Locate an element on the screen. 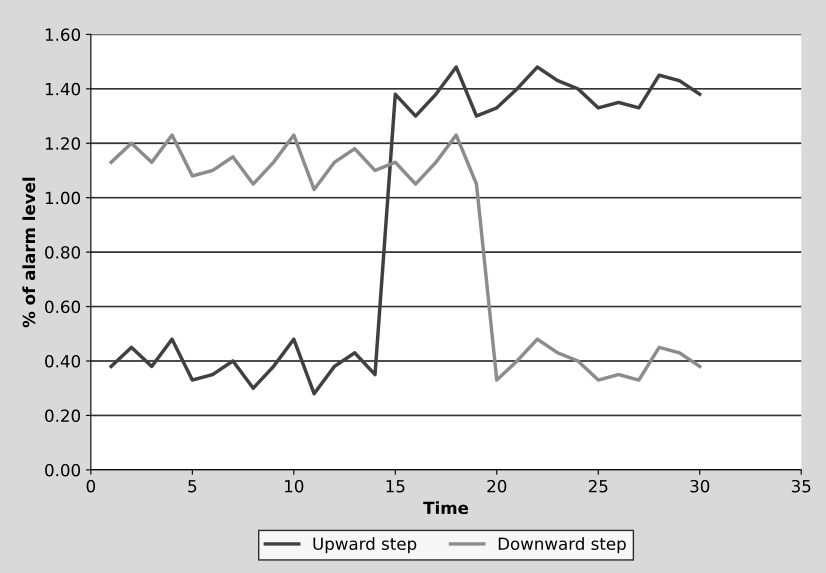 This screenshot has width=826, height=573. y-tick-label: 0.80 is located at coordinates (62, 252).